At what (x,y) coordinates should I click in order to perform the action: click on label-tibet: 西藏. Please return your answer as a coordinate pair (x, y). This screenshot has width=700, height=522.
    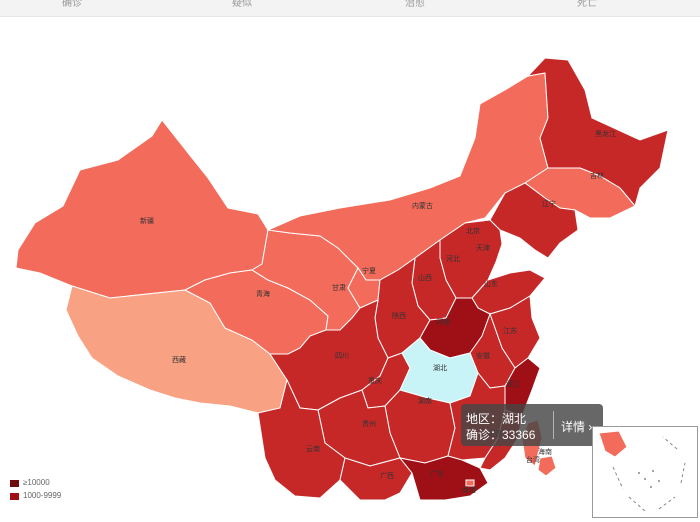
    Looking at the image, I should click on (179, 359).